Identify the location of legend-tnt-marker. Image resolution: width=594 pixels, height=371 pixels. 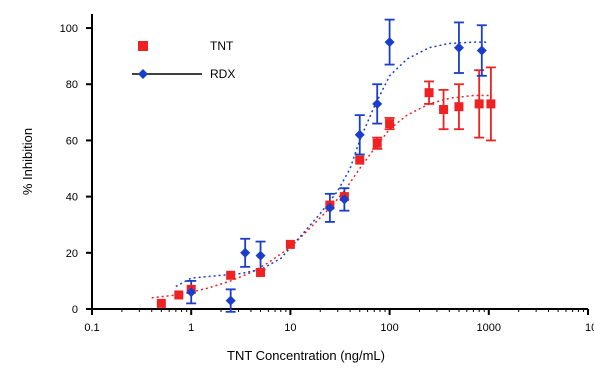
(143, 46).